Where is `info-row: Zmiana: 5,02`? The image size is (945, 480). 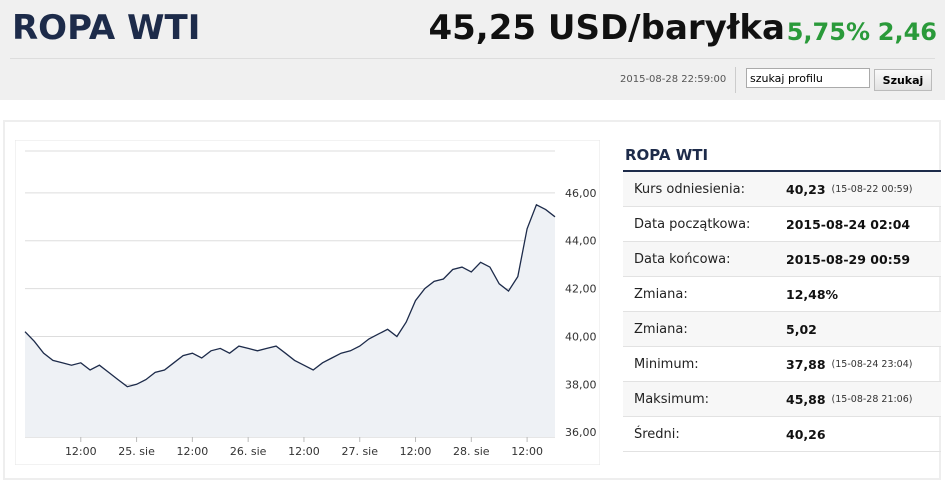 info-row: Zmiana: 5,02 is located at coordinates (782, 329).